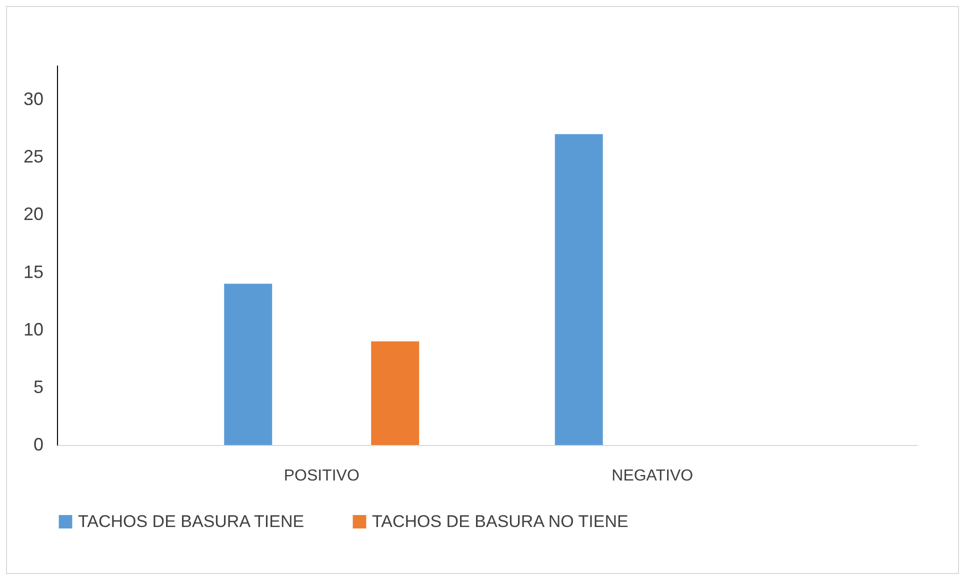 The width and height of the screenshot is (961, 578). I want to click on x-tick-label: NEGATIVO, so click(653, 476).